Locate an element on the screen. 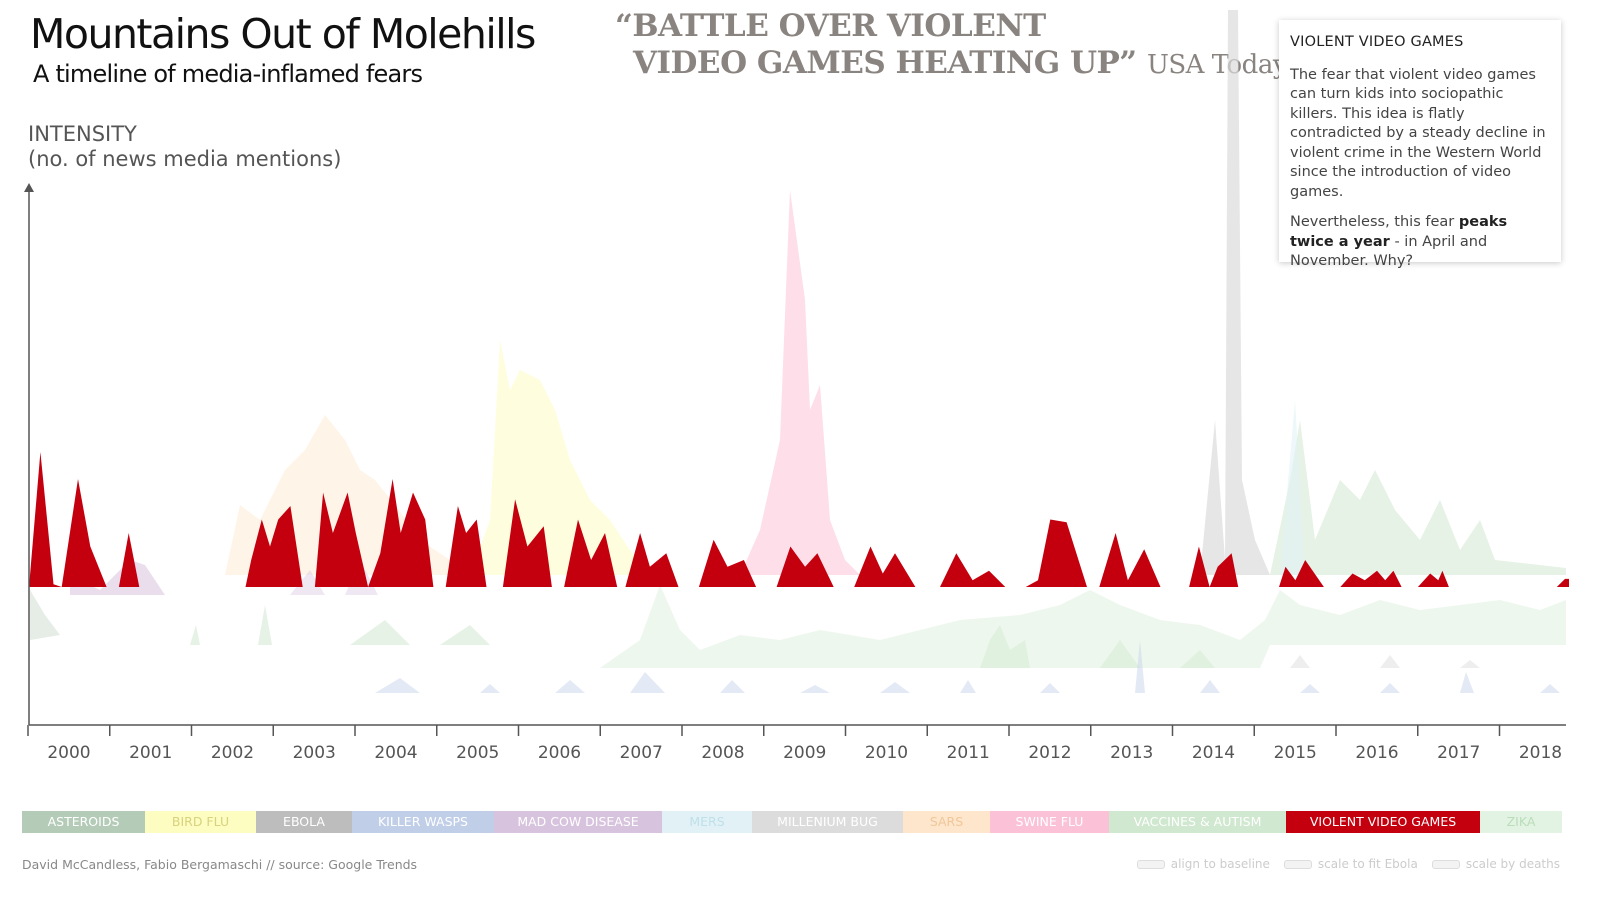 The image size is (1606, 905). headline-text: VIDEO GAMES HEATING UP” is located at coordinates (885, 63).